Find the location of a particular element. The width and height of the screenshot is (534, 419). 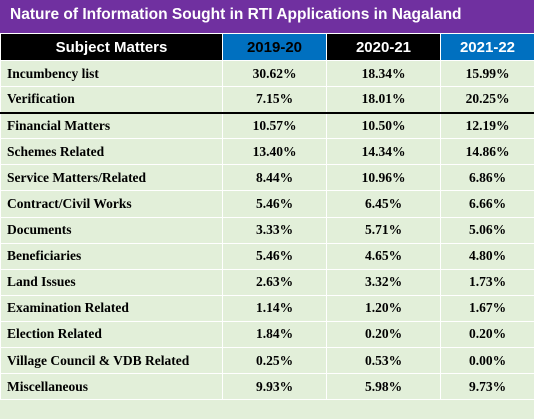

table-cell-value: 4.65% is located at coordinates (383, 256).